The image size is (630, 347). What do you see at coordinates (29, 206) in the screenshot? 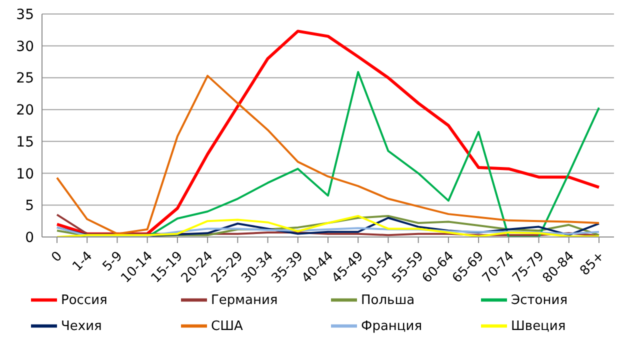
I see `y-tick-label: 5` at bounding box center [29, 206].